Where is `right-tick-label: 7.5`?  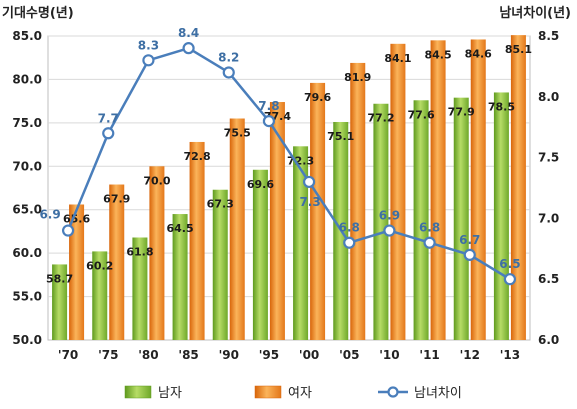 right-tick-label: 7.5 is located at coordinates (548, 158).